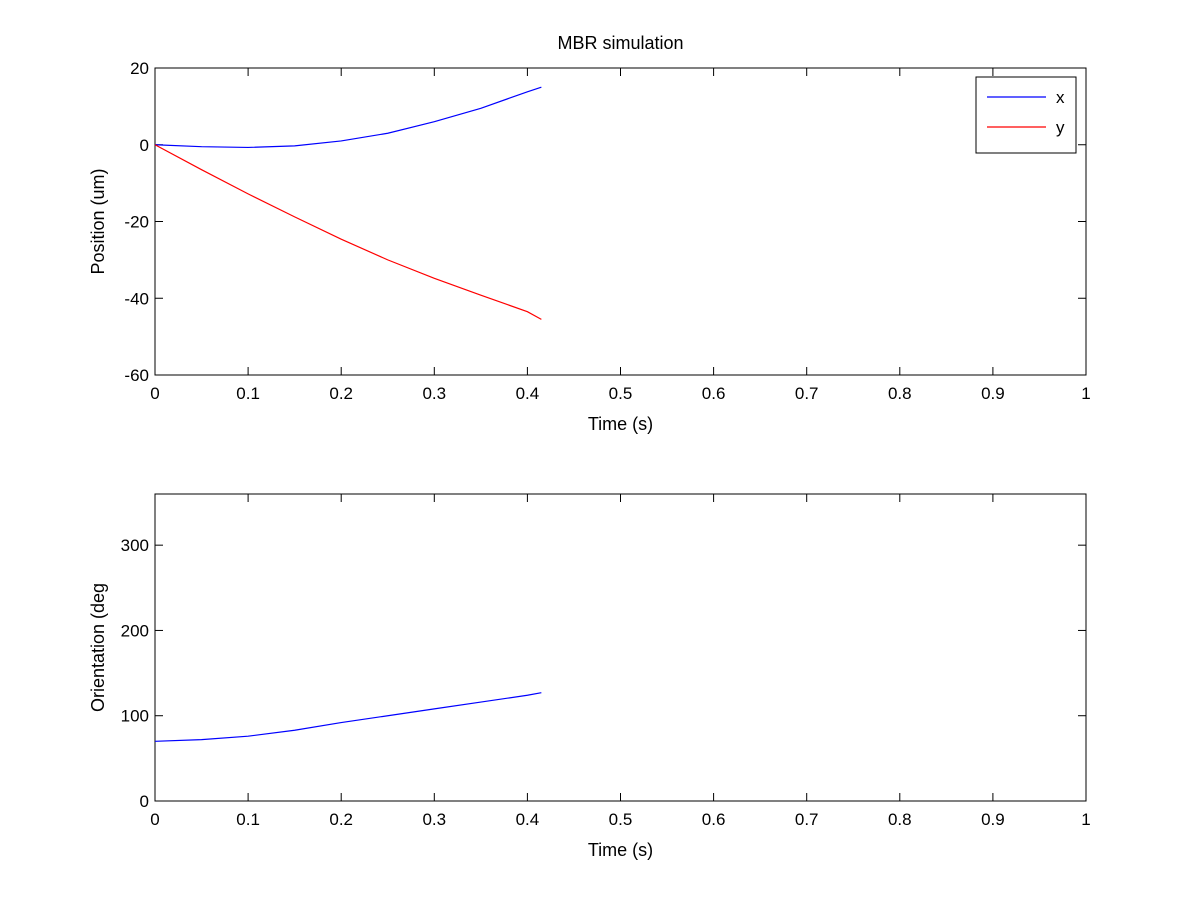  I want to click on figure-title: MBR simulation, so click(620, 43).